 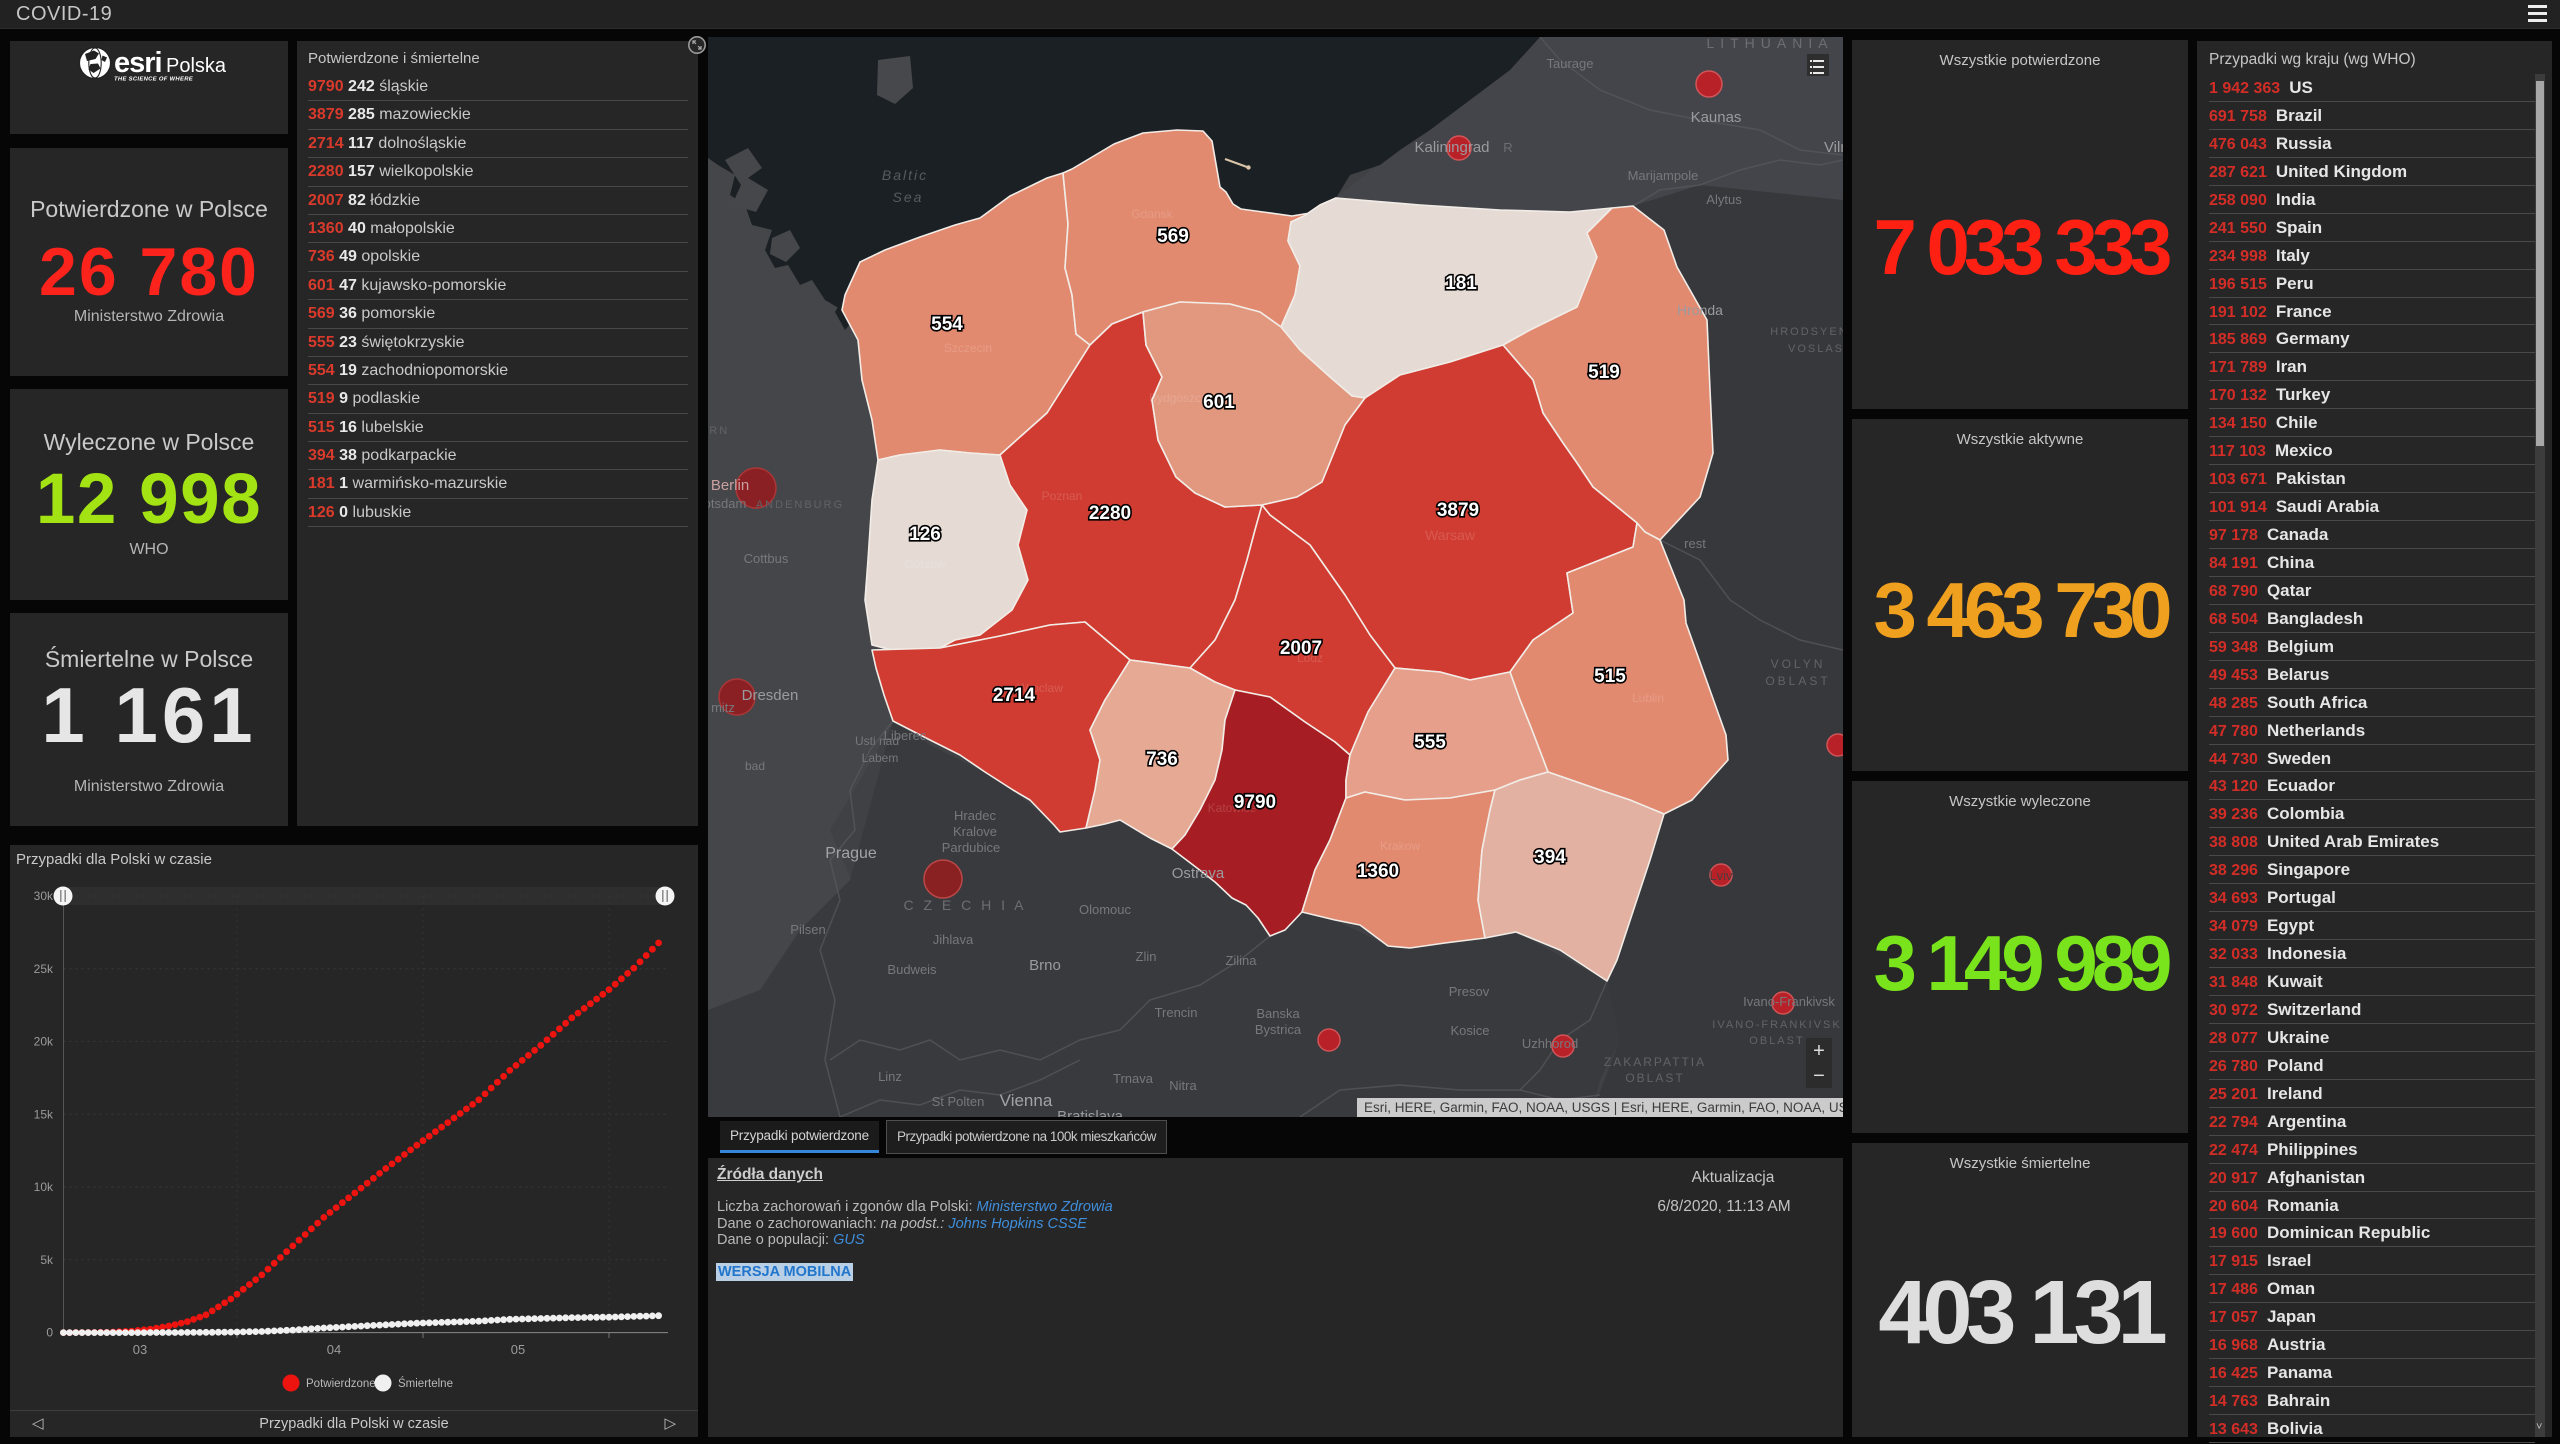 What do you see at coordinates (1014, 695) in the screenshot?
I see `svg-text: 2714` at bounding box center [1014, 695].